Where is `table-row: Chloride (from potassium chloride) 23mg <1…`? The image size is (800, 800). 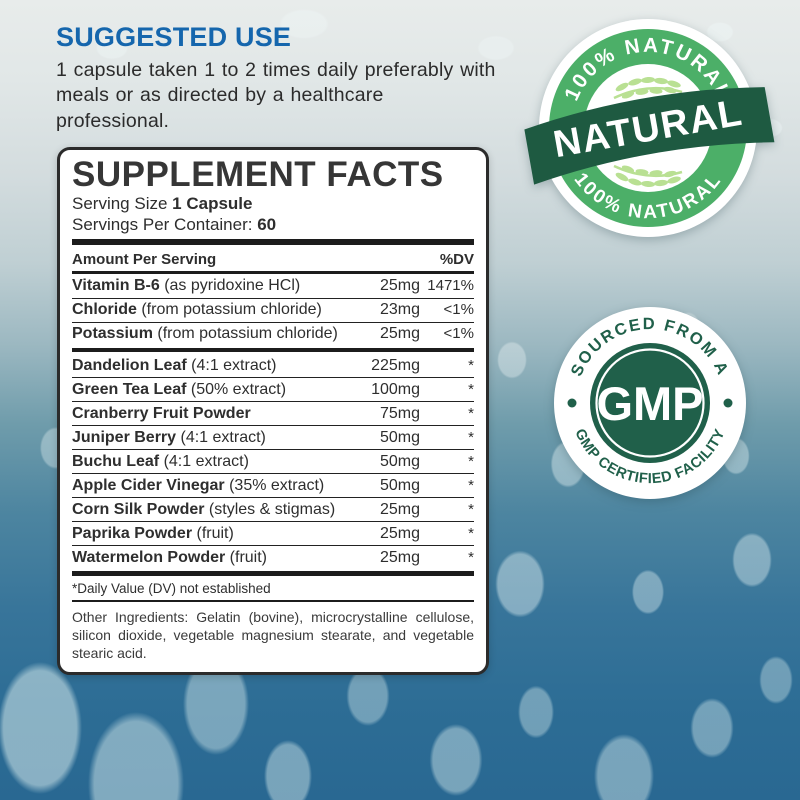
table-row: Chloride (from potassium chloride) 23mg <1… is located at coordinates (273, 311).